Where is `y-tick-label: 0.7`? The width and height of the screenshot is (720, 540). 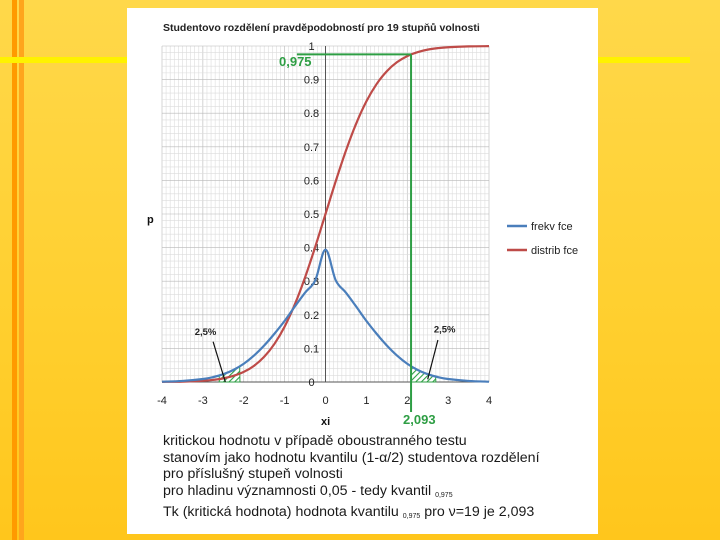
y-tick-label: 0.7 is located at coordinates (311, 148).